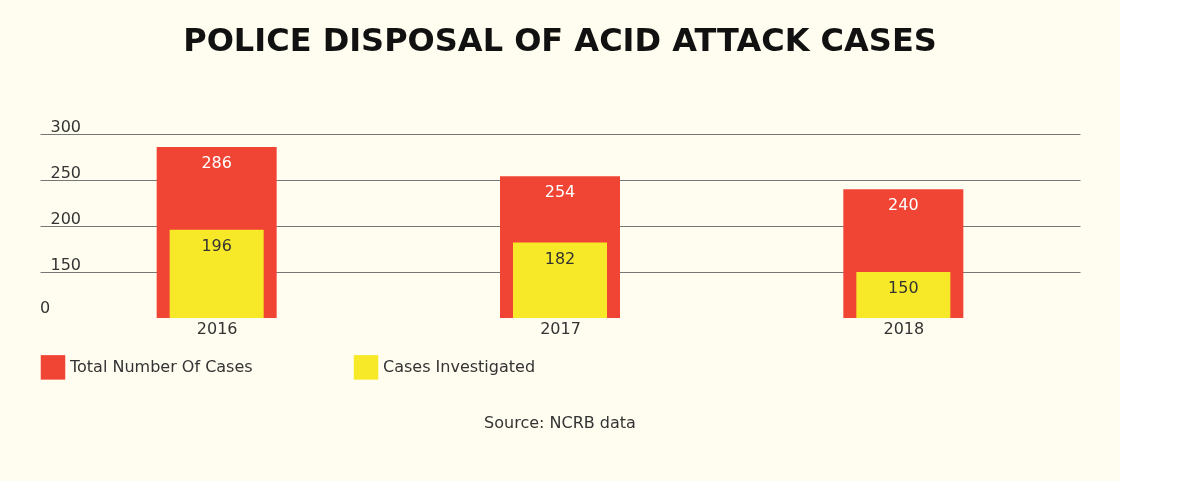  I want to click on data-label: 286, so click(216, 162).